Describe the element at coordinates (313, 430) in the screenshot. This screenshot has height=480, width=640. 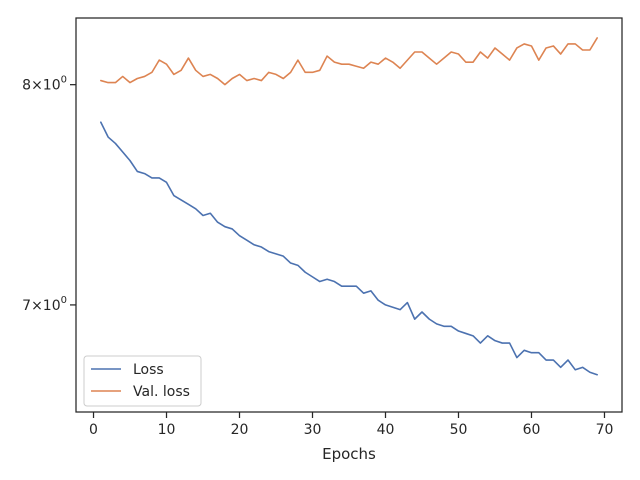
I see `x-tick-label: 30` at that location.